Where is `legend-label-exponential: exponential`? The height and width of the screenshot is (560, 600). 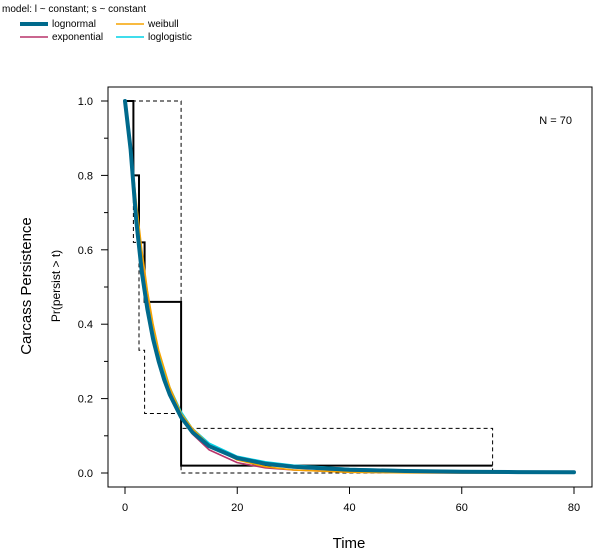
legend-label-exponential: exponential is located at coordinates (77, 37).